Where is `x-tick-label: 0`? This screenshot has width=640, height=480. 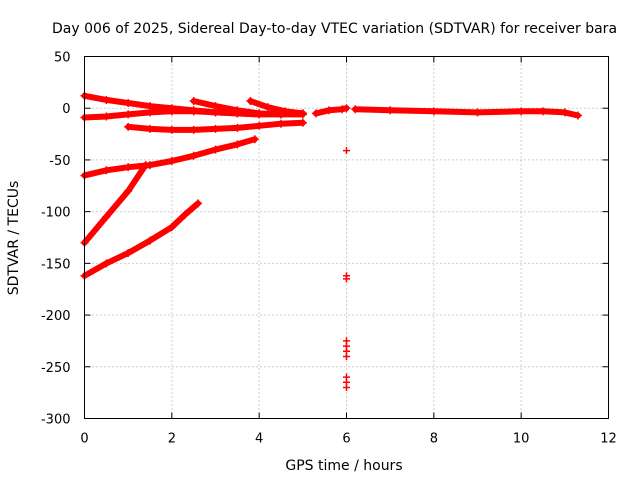 x-tick-label: 0 is located at coordinates (84, 439).